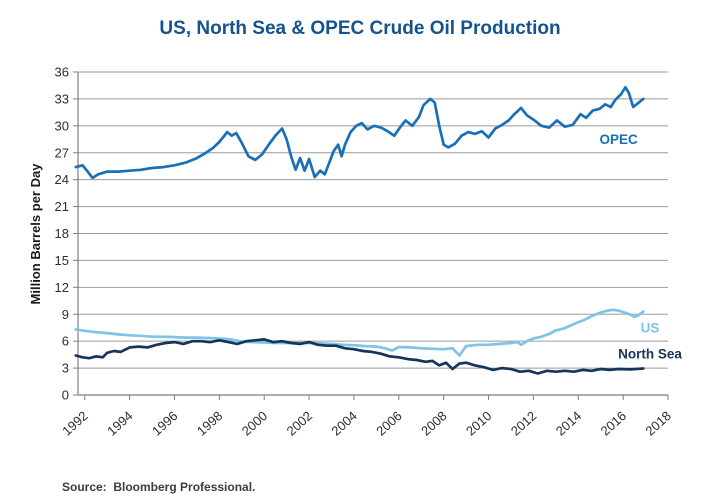 The image size is (720, 500). What do you see at coordinates (434, 423) in the screenshot?
I see `x-tick-label-2008: 2008` at bounding box center [434, 423].